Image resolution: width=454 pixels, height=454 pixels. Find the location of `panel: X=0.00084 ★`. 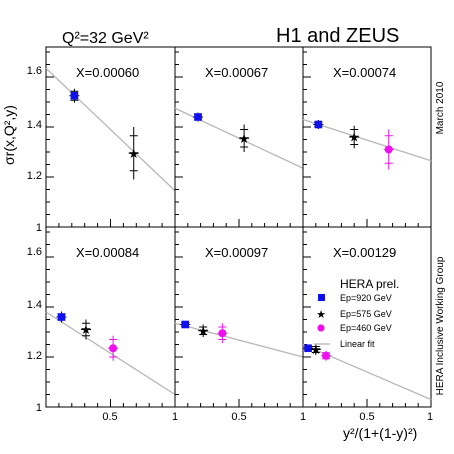

panel: X=0.00084 ★ is located at coordinates (110, 317).